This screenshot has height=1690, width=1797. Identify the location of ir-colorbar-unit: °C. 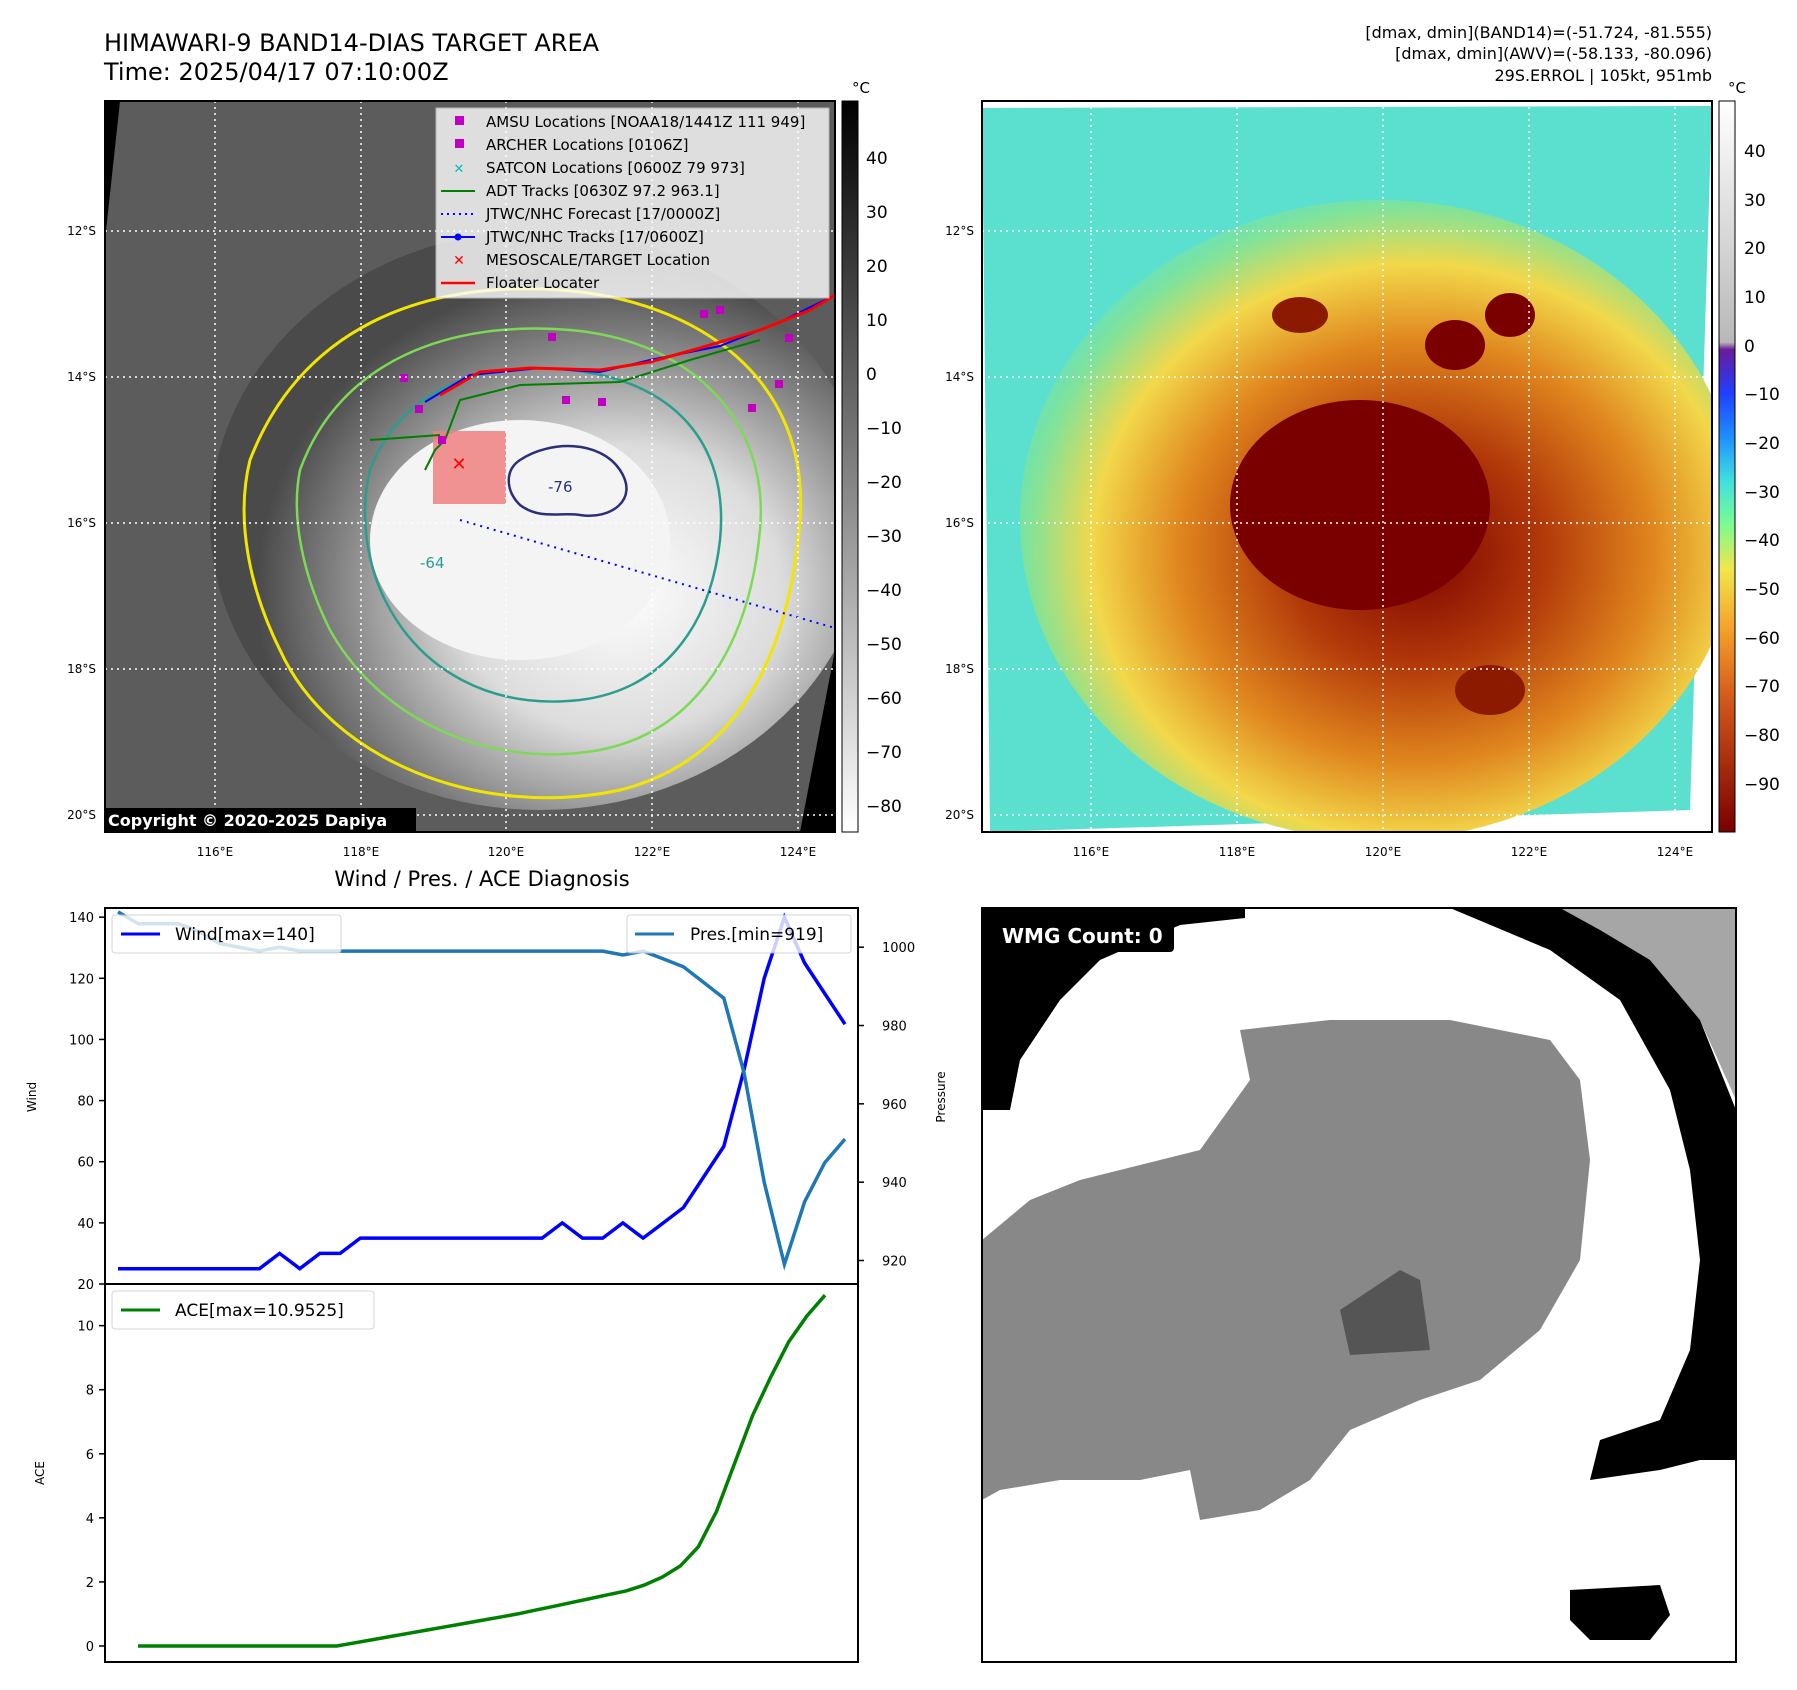
(861, 88).